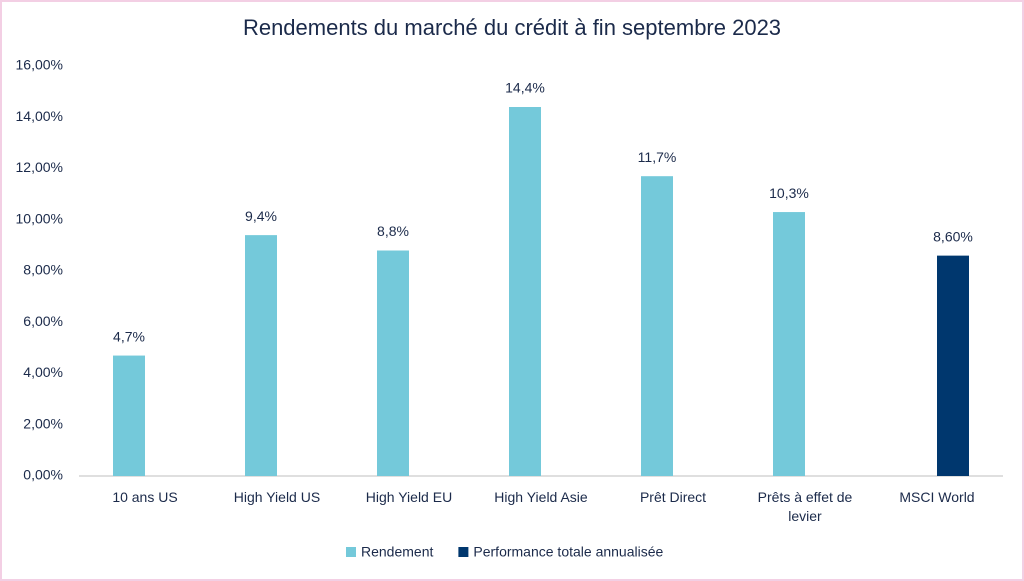 The image size is (1024, 581). Describe the element at coordinates (937, 497) in the screenshot. I see `x-tick-label: MSCI World` at that location.